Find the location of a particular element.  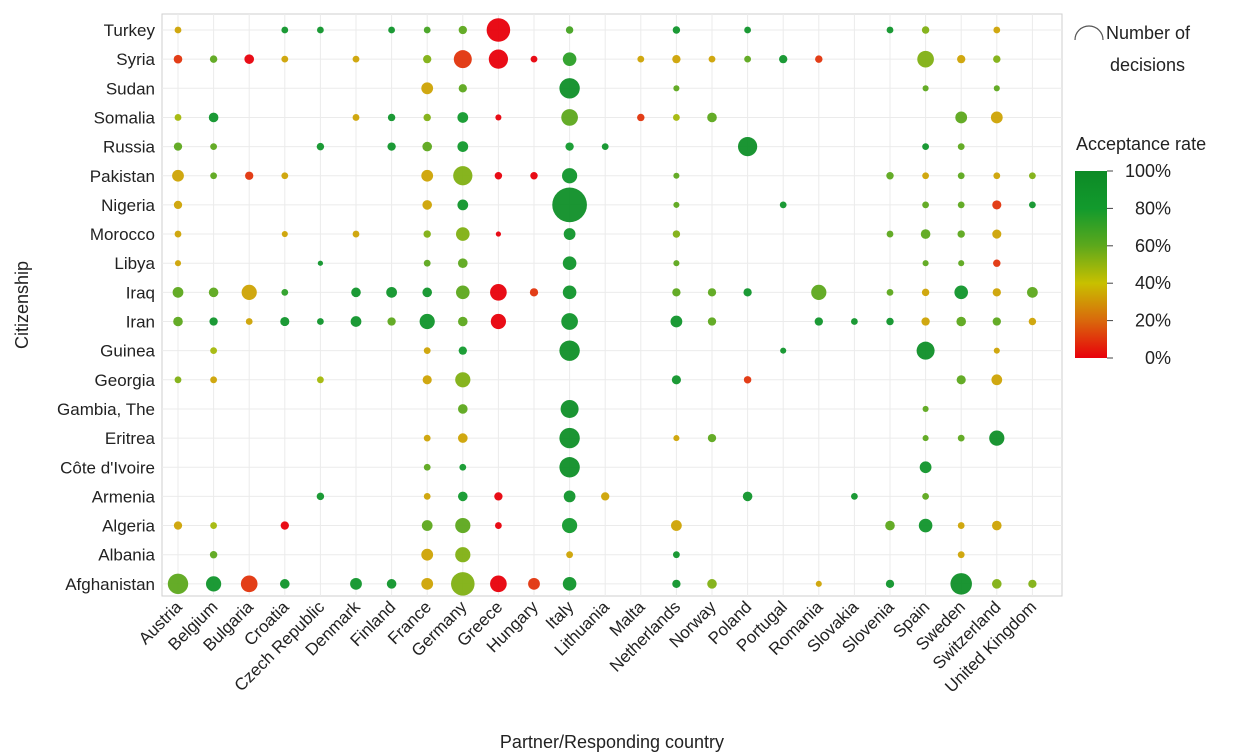

y-tick-label: Libya is located at coordinates (134, 263).